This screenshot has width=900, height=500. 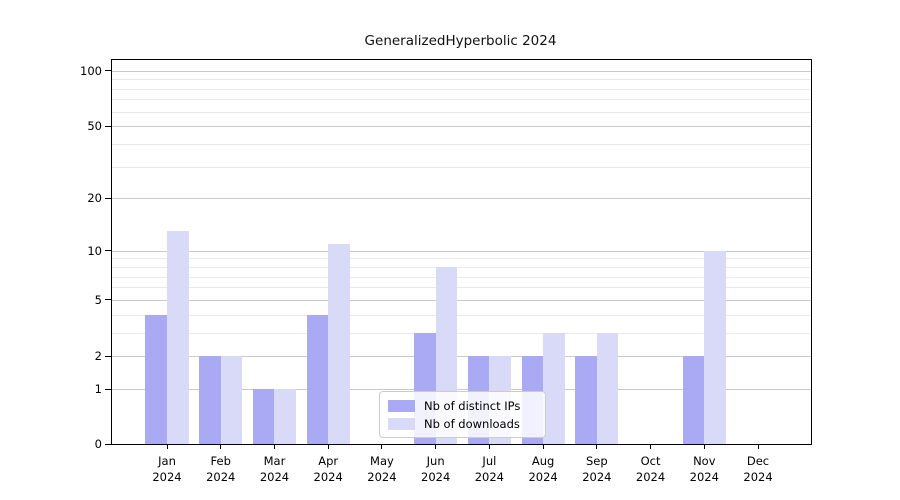 I want to click on bar-distinct-ips-apr, so click(x=317, y=379).